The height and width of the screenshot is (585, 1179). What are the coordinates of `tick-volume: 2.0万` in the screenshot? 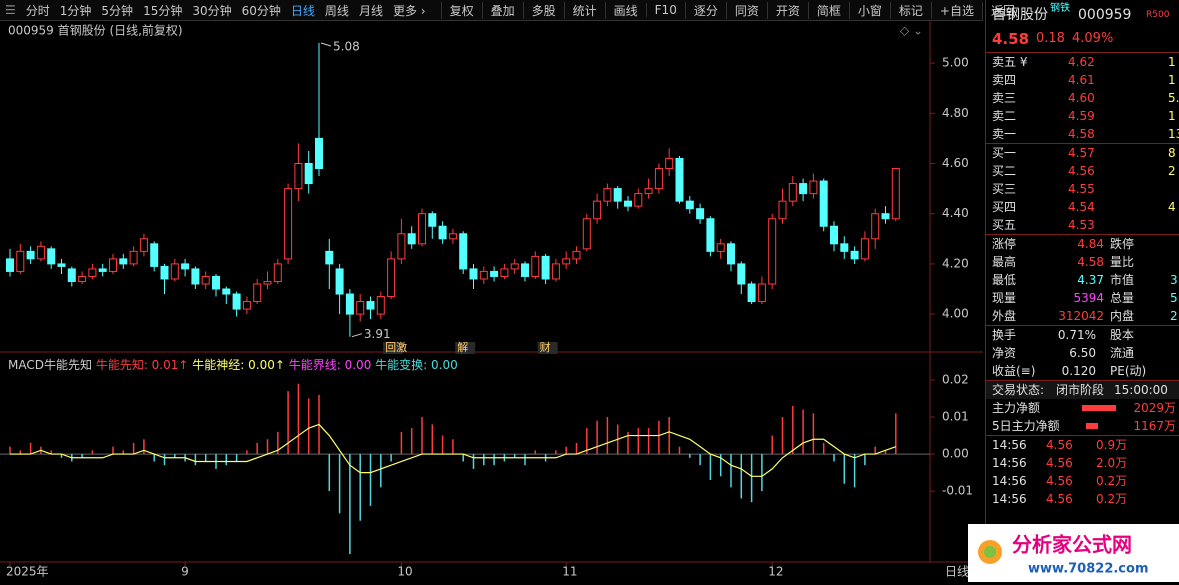 It's located at (1112, 463).